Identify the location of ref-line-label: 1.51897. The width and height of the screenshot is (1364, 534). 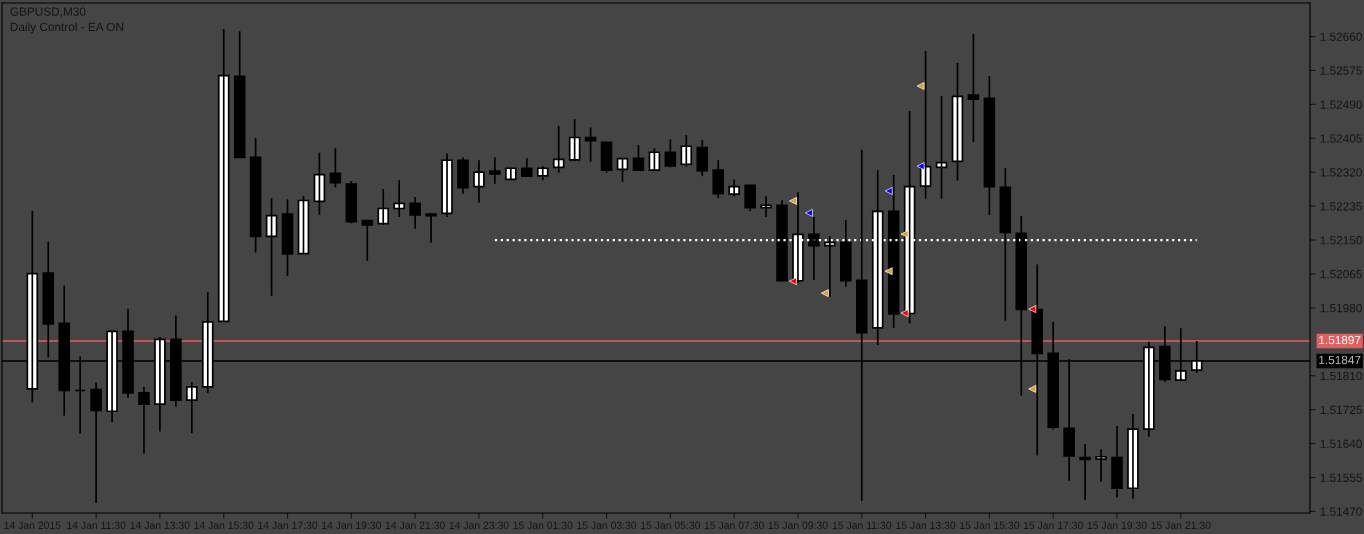
(1340, 340).